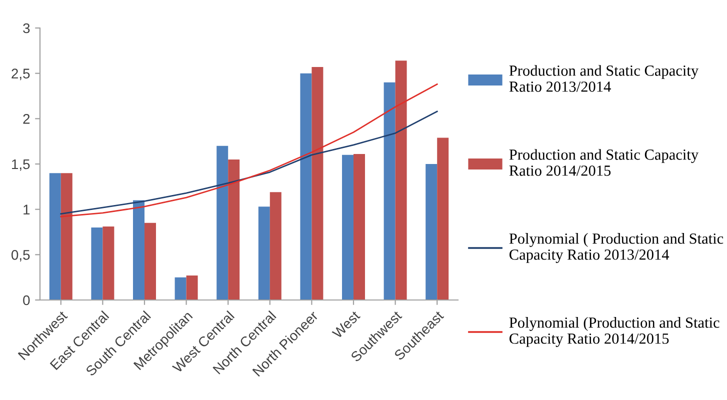 This screenshot has width=727, height=400. I want to click on y-tick-label: 0, so click(26, 300).